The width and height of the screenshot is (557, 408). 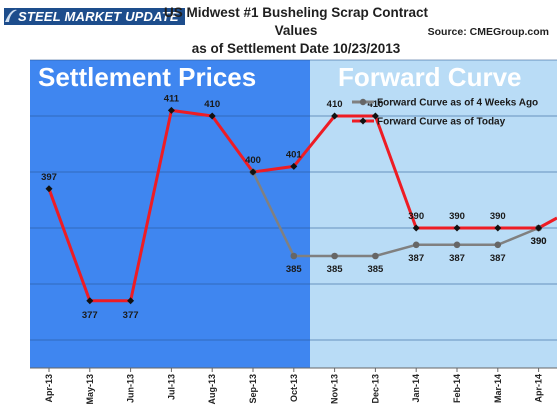 What do you see at coordinates (363, 102) in the screenshot?
I see `legend-marker-4-weeks-ago` at bounding box center [363, 102].